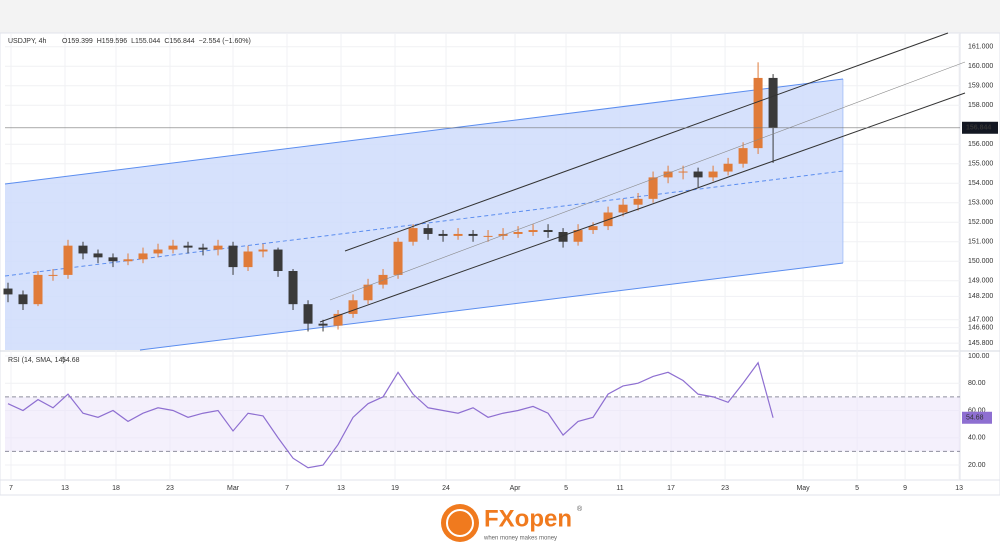 This screenshot has height=549, width=1000. Describe the element at coordinates (671, 488) in the screenshot. I see `x-tick-label: 17` at that location.